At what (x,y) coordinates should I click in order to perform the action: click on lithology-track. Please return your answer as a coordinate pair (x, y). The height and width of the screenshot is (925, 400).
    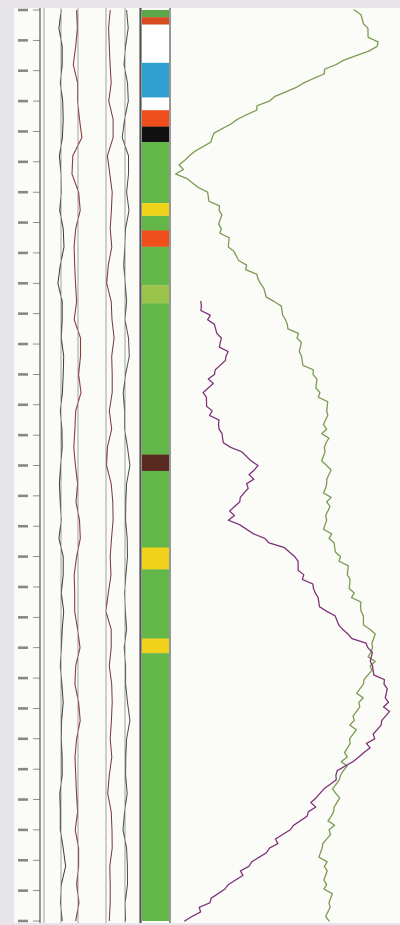
    Looking at the image, I should click on (155, 465).